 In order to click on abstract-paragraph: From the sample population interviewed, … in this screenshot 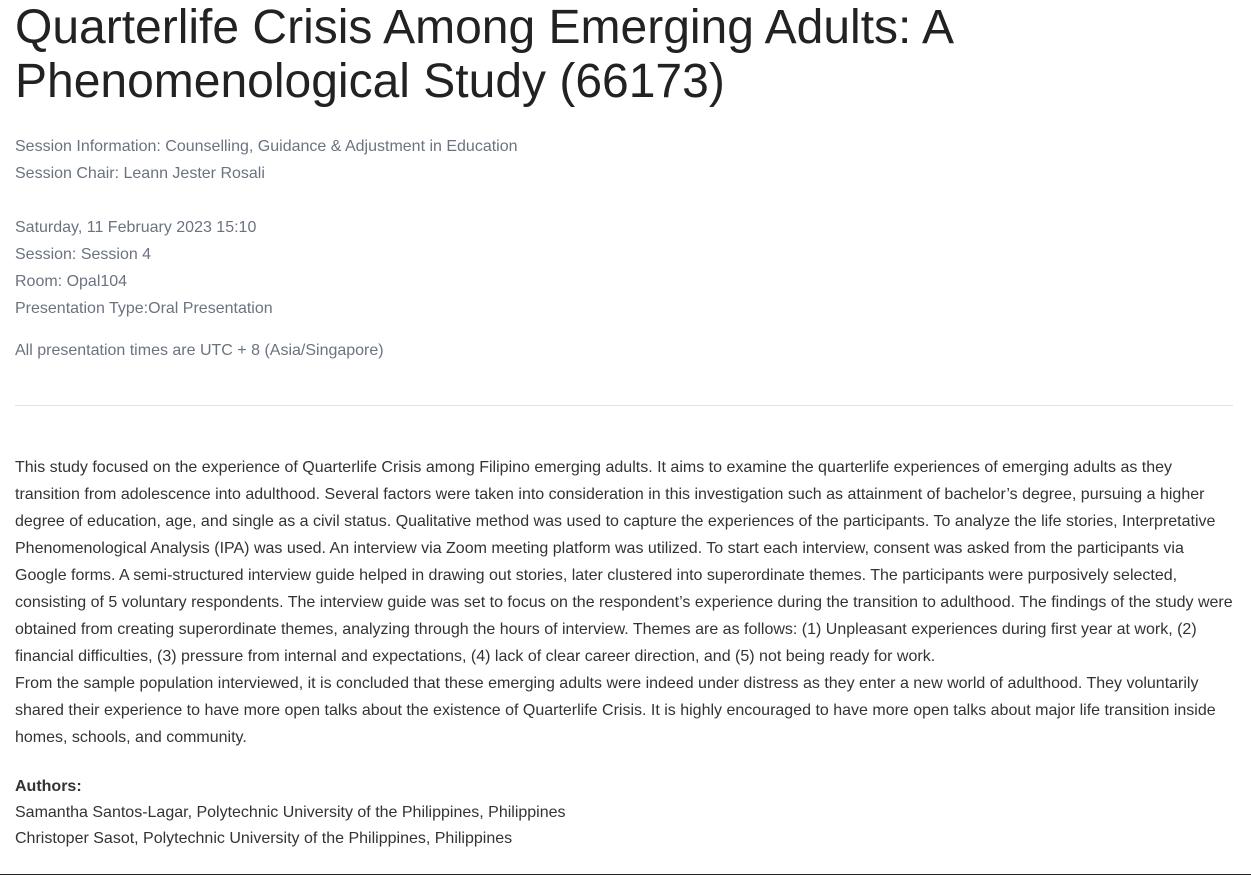, I will do `click(615, 710)`.